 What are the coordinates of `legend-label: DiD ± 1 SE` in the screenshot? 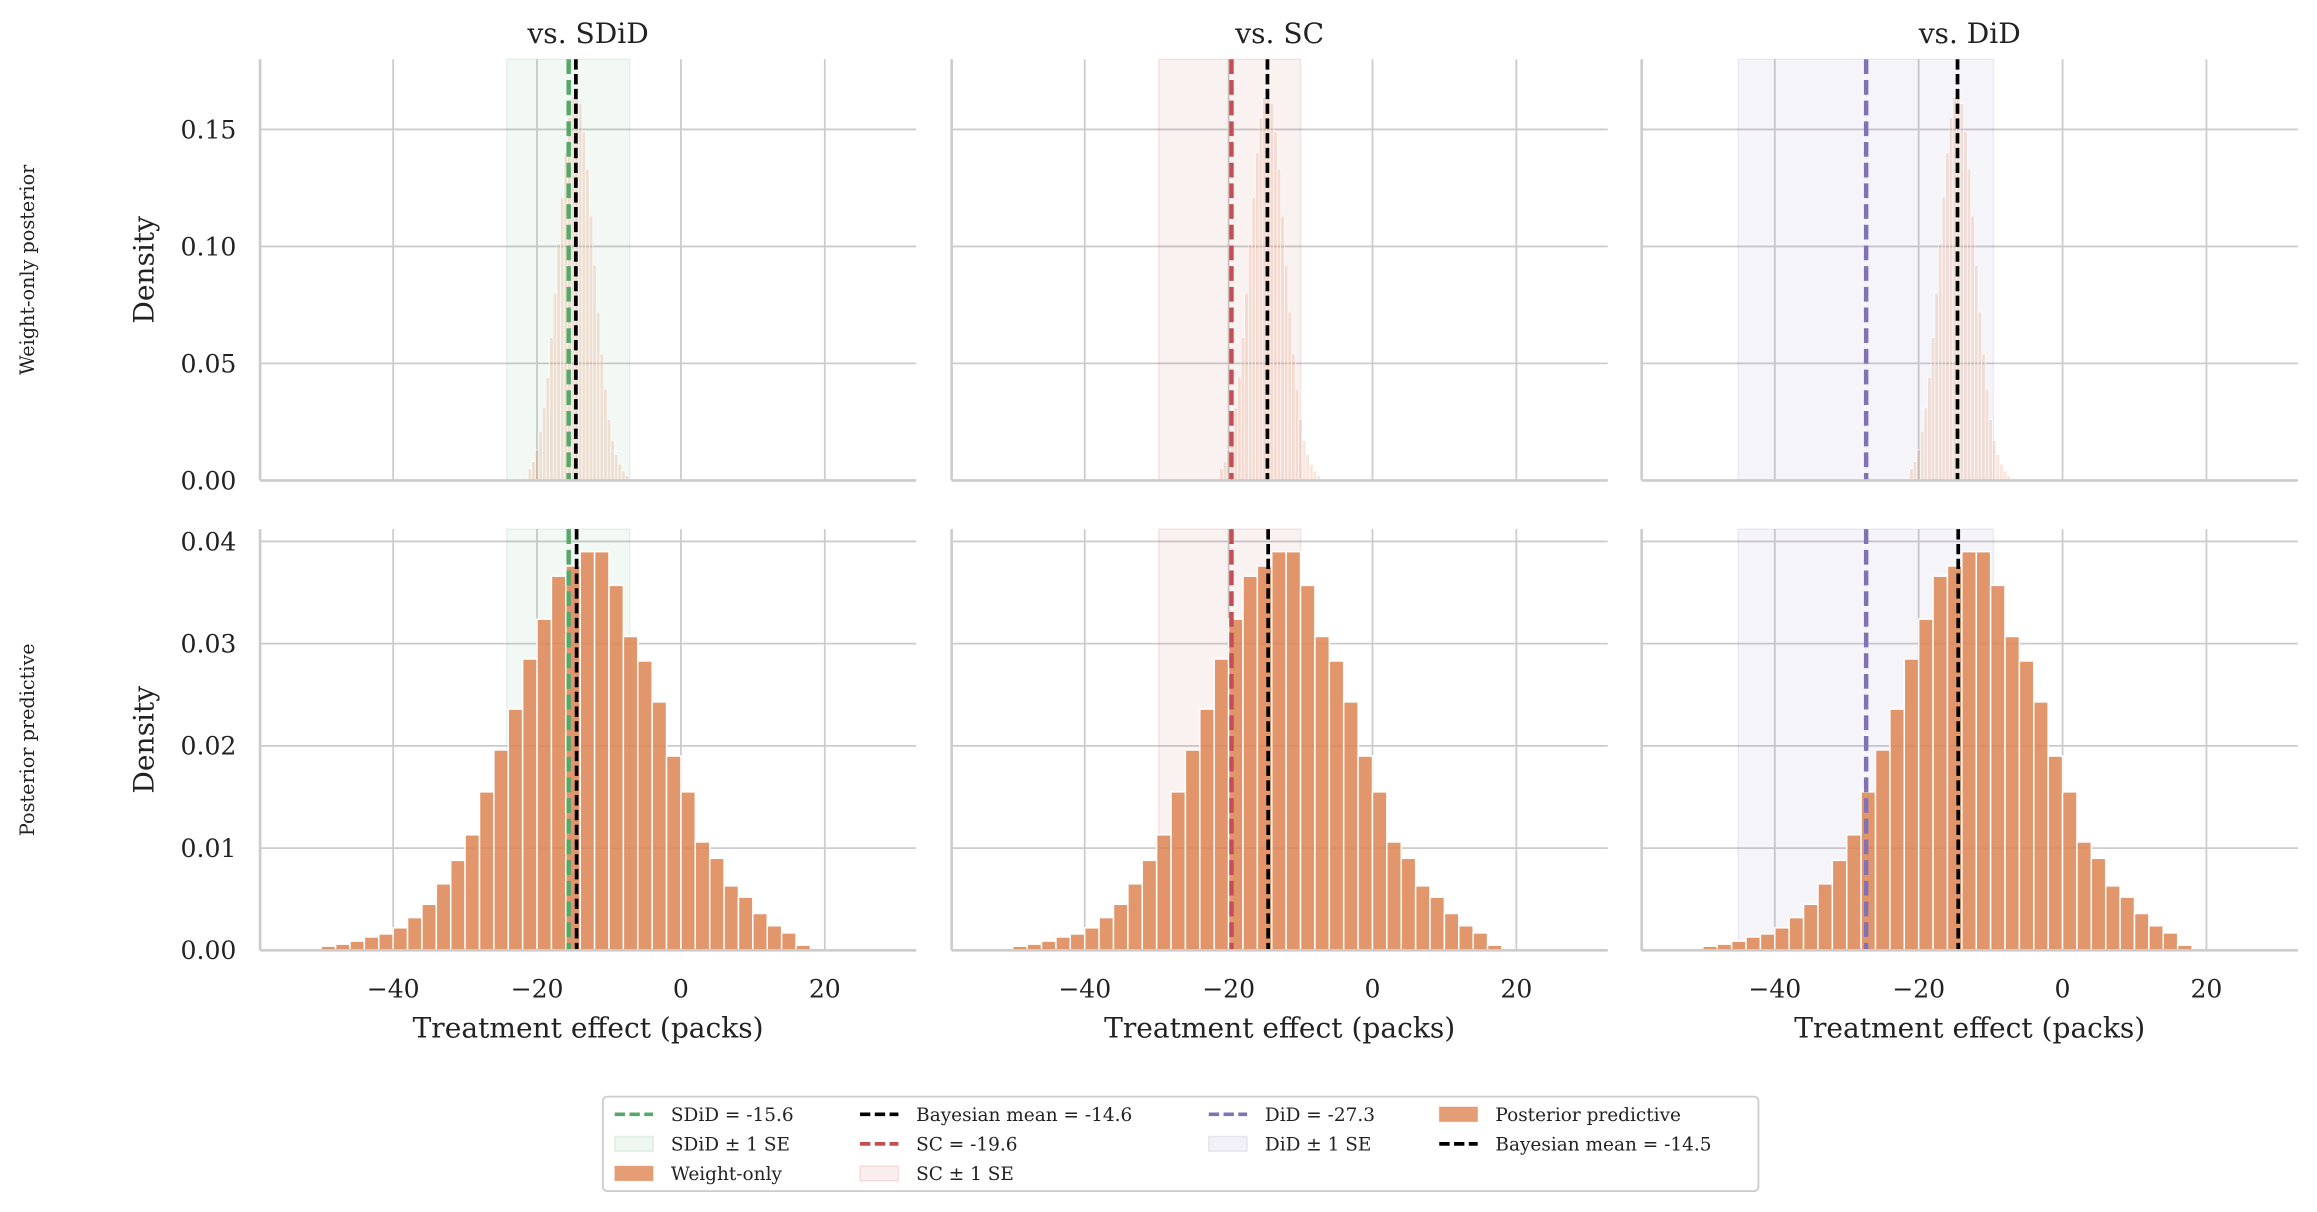 It's located at (1318, 1145).